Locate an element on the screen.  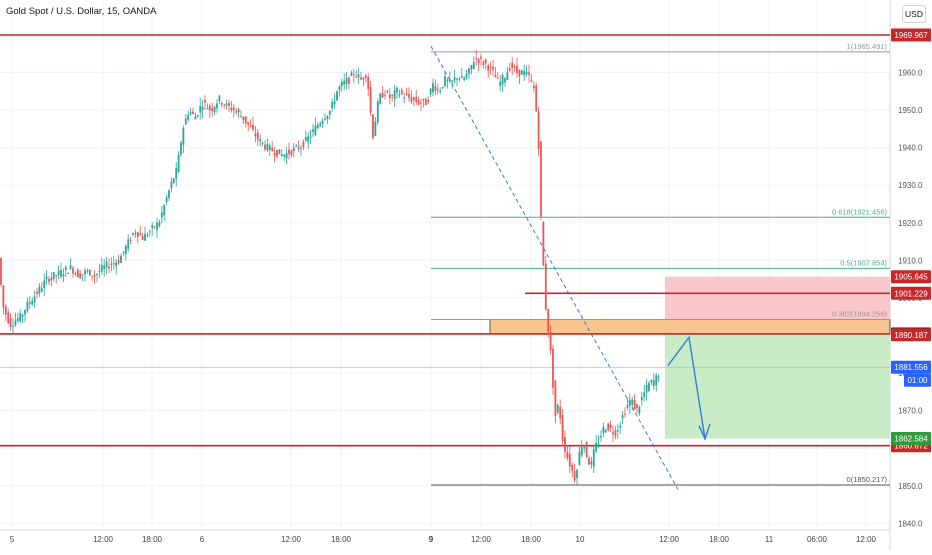
y-tick-label: 1960.0 is located at coordinates (910, 72).